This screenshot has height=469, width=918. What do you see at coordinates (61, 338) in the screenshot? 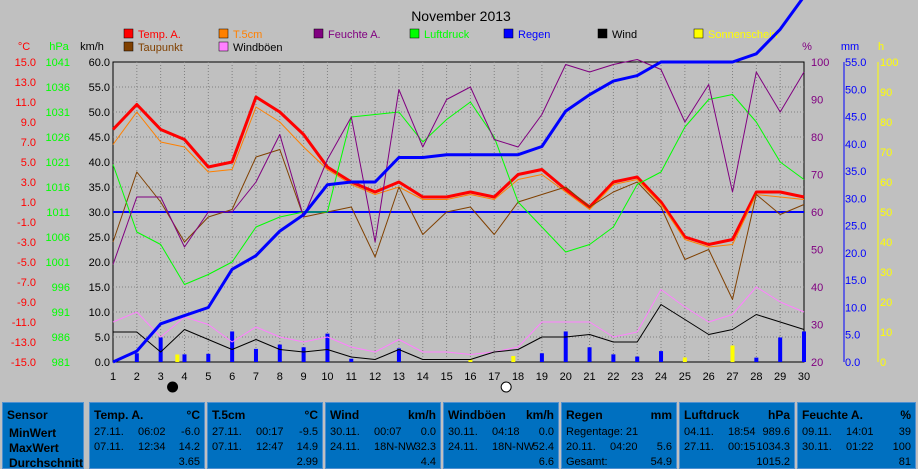
I see `pressure-tick-label: 986` at bounding box center [61, 338].